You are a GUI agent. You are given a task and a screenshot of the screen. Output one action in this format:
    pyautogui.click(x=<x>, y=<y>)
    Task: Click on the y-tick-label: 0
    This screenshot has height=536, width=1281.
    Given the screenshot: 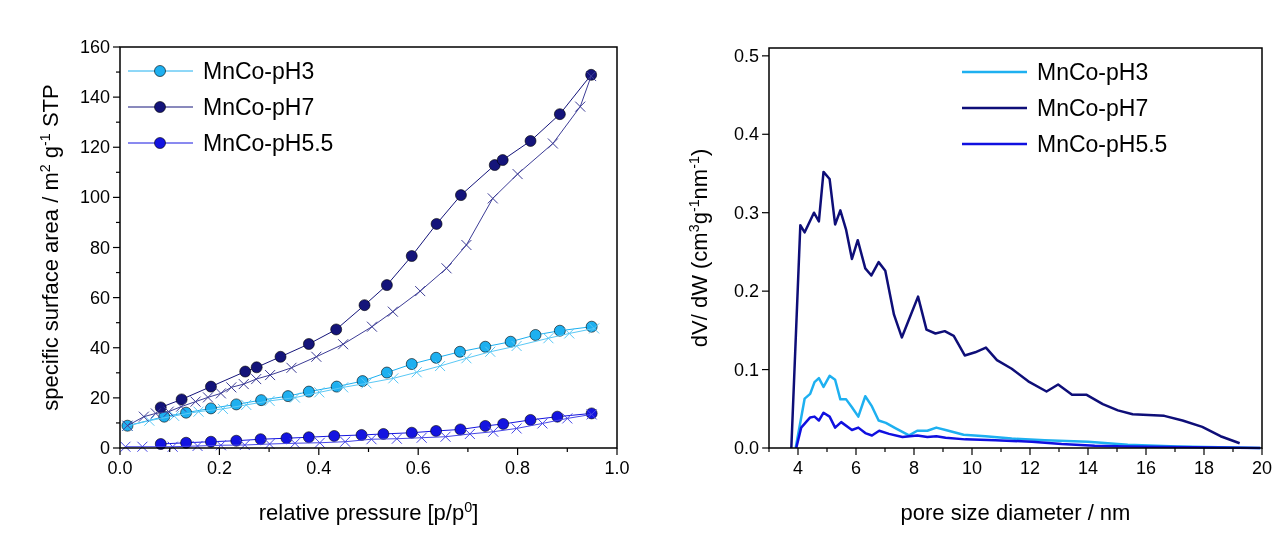 What is the action you would take?
    pyautogui.click(x=104, y=448)
    